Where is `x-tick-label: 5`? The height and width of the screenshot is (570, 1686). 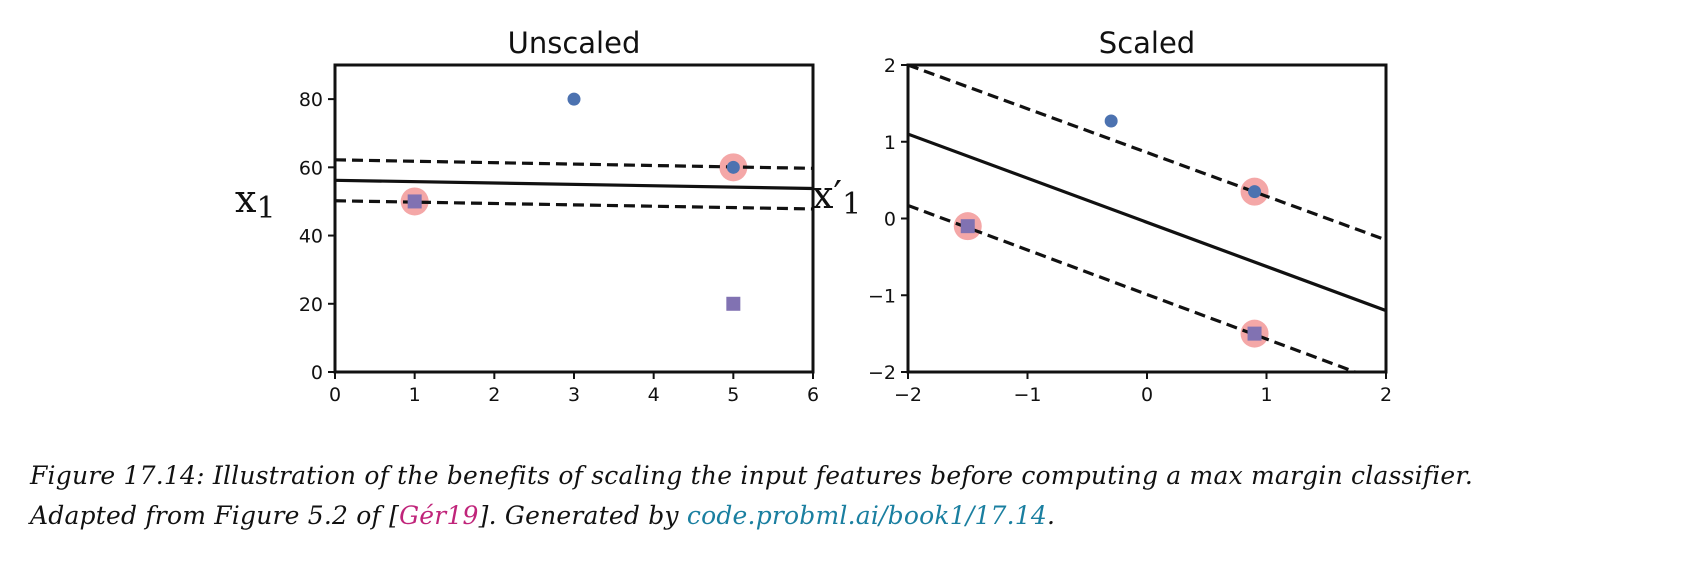 x-tick-label: 5 is located at coordinates (733, 395).